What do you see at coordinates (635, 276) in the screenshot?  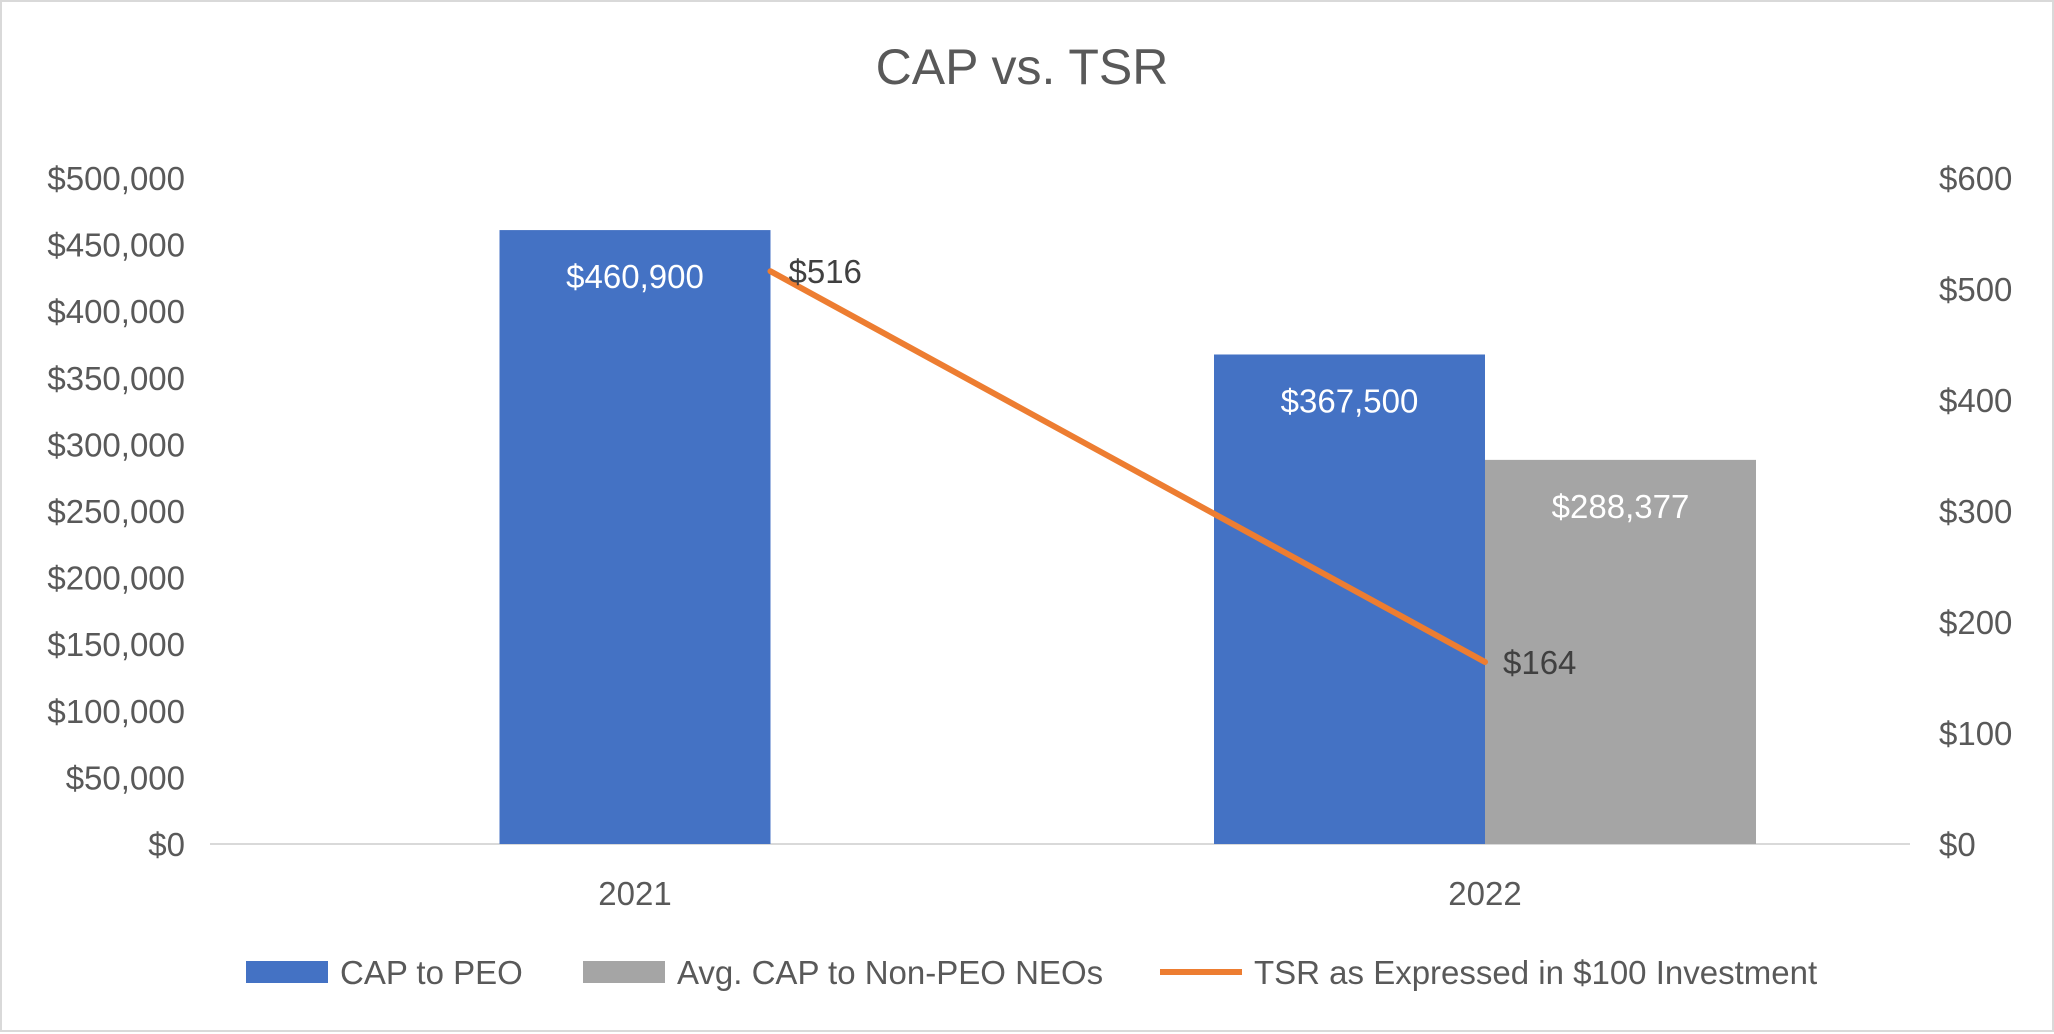 I see `bar-data-label: $460,900` at bounding box center [635, 276].